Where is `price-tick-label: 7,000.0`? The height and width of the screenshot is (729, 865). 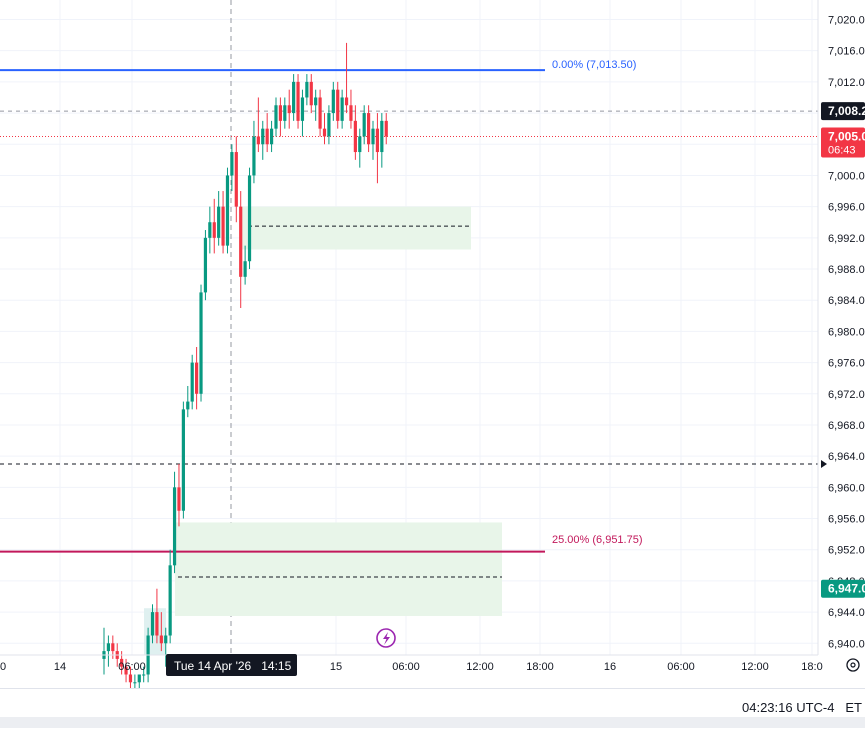 price-tick-label: 7,000.0 is located at coordinates (846, 176).